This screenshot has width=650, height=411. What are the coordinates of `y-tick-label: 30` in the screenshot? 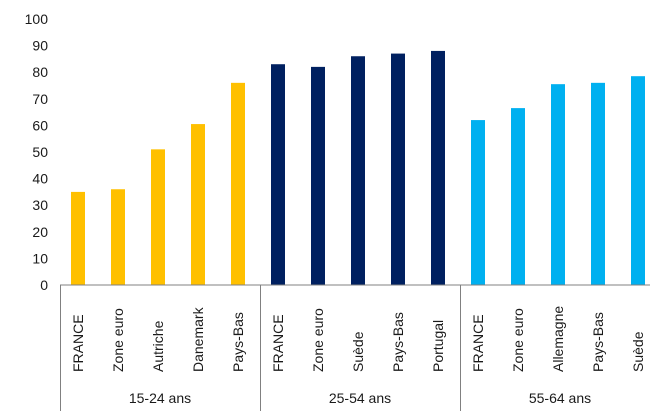 It's located at (40, 205).